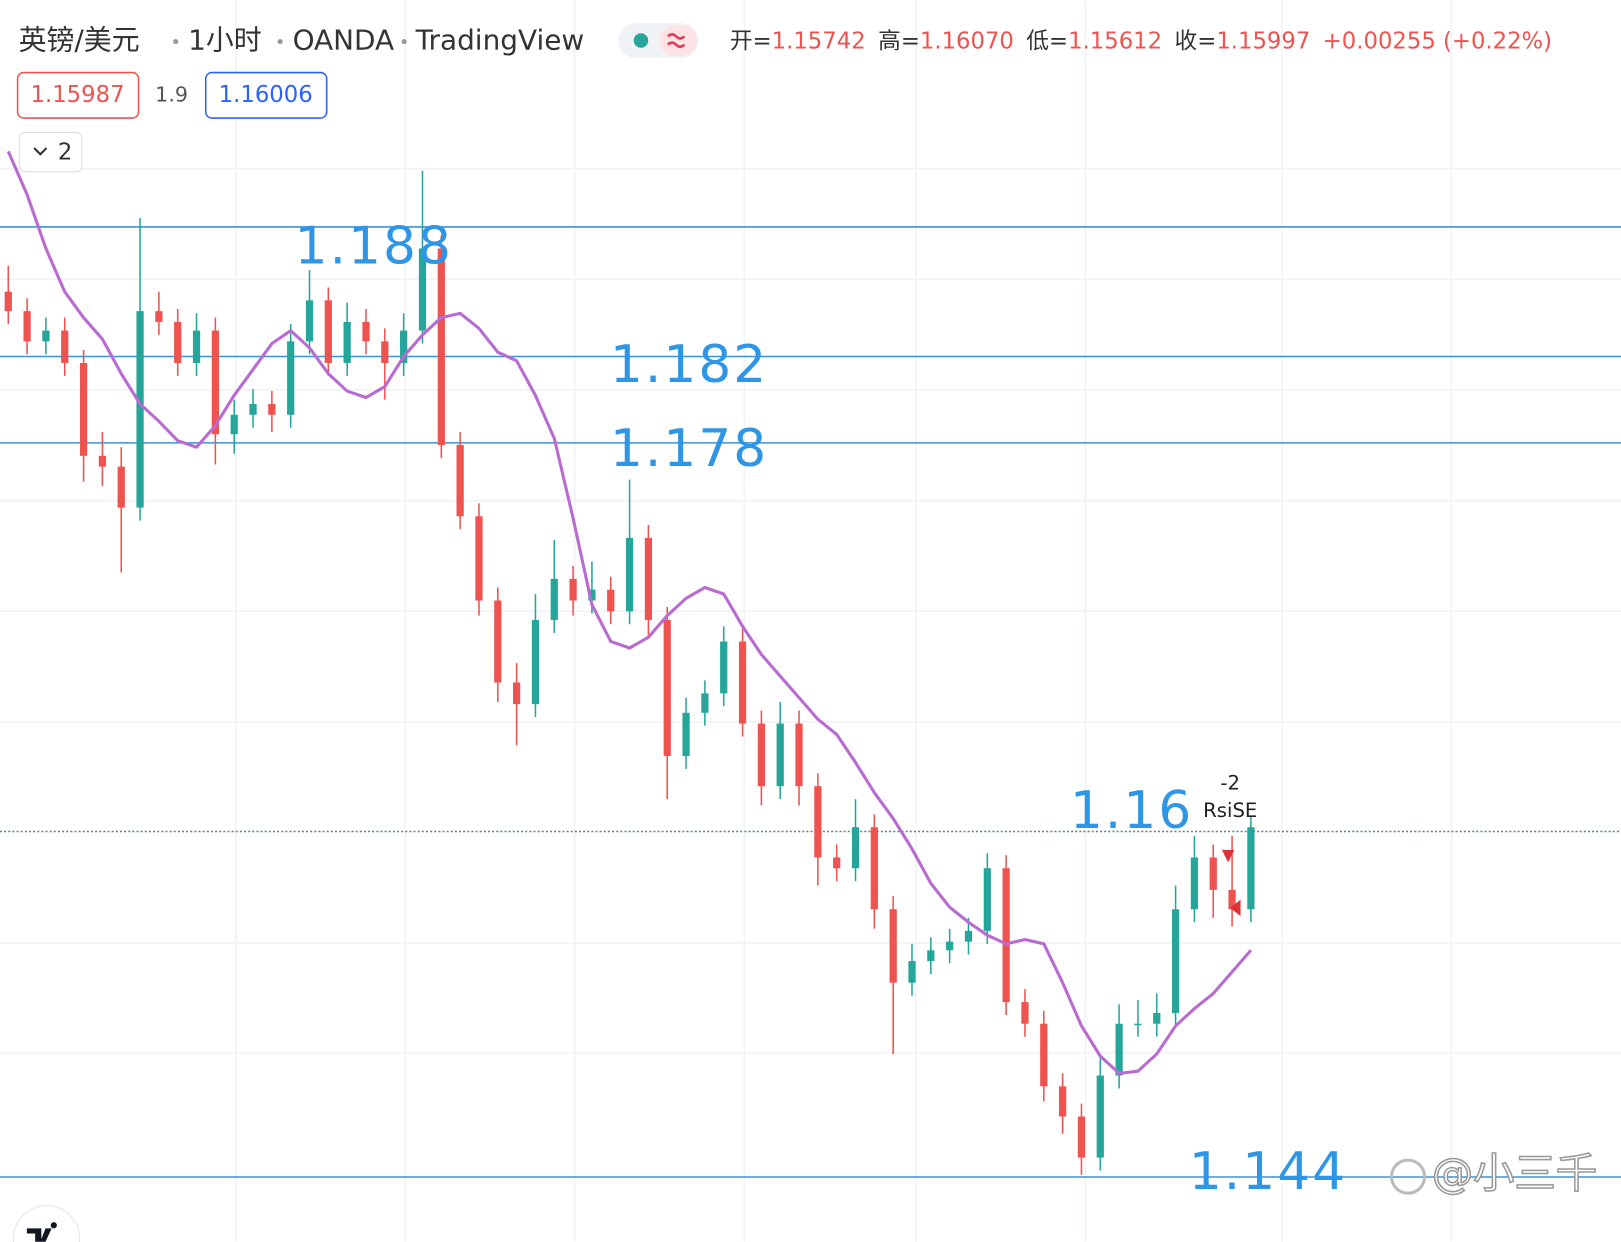 The height and width of the screenshot is (1242, 1621). I want to click on status-wave, so click(676, 41).